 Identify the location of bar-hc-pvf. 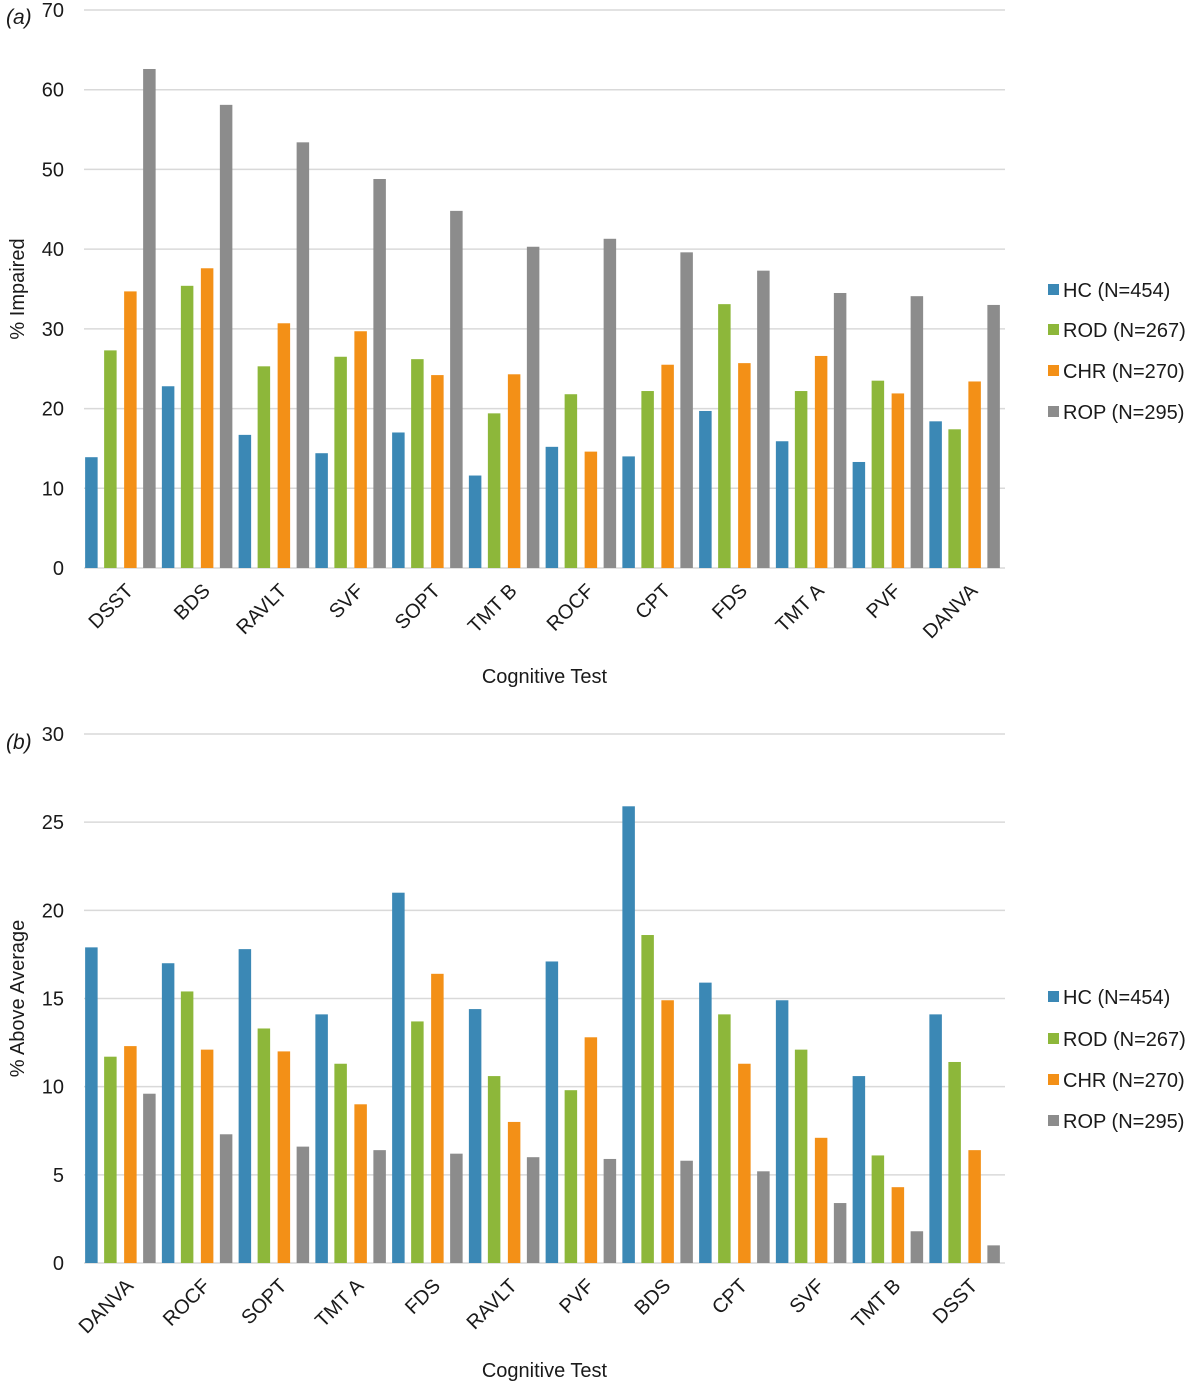
(552, 1112).